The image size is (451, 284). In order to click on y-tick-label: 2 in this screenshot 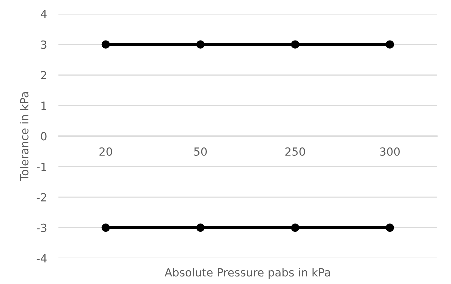, I will do `click(43, 75)`.